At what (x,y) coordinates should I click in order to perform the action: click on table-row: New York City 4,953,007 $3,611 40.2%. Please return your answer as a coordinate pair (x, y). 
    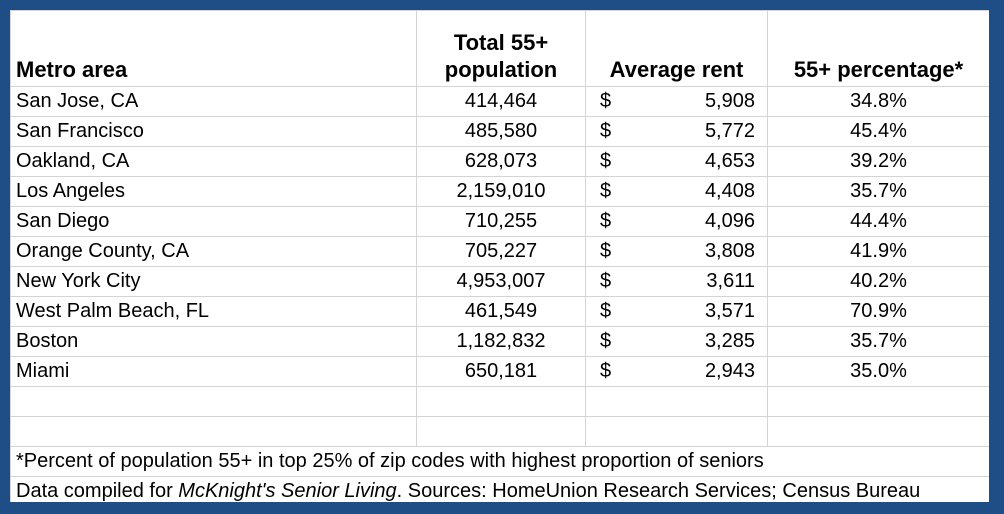
    Looking at the image, I should click on (499, 281).